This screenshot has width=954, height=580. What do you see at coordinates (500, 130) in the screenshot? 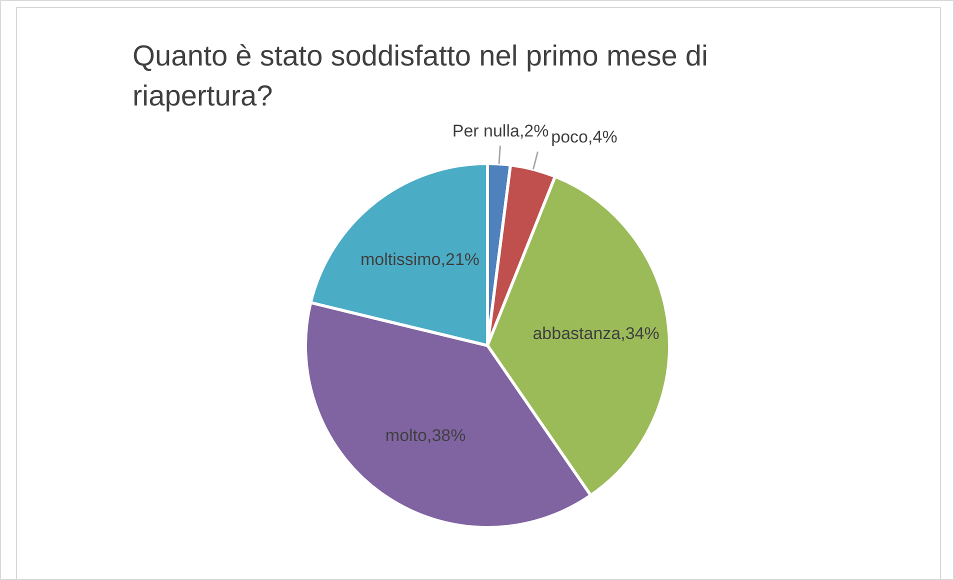
I see `slice-label: Per nulla,2%` at bounding box center [500, 130].